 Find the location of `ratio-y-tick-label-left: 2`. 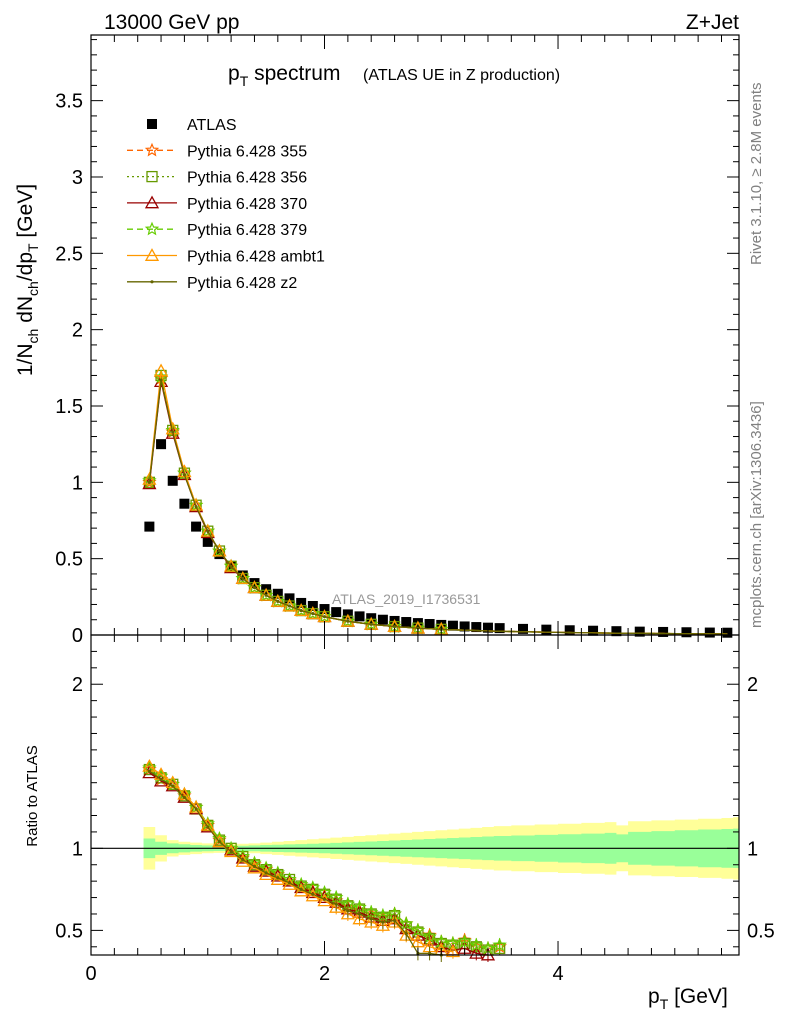

ratio-y-tick-label-left: 2 is located at coordinates (77, 685).